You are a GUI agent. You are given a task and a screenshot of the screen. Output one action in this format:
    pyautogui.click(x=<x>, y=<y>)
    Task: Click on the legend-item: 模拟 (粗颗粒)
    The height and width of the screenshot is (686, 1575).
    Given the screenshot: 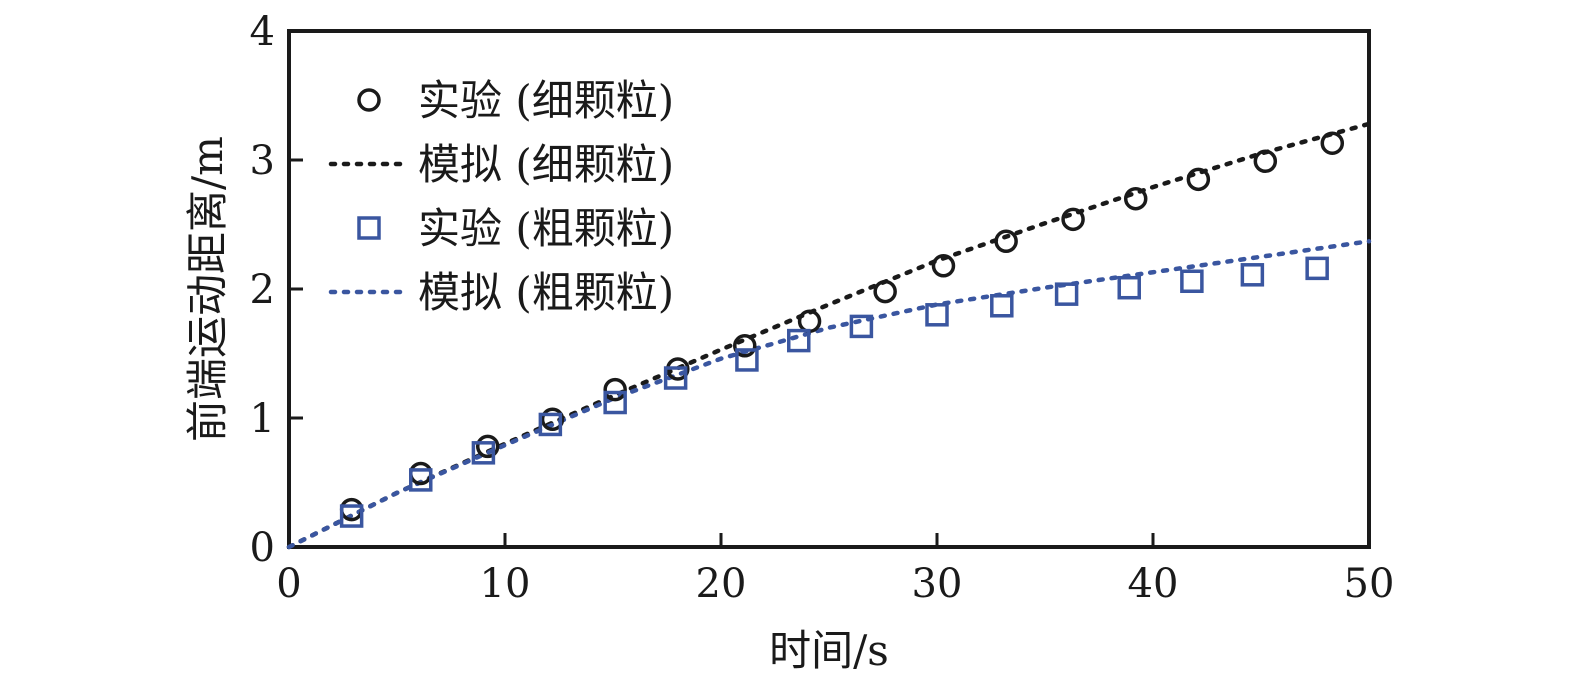 What is the action you would take?
    pyautogui.click(x=501, y=292)
    